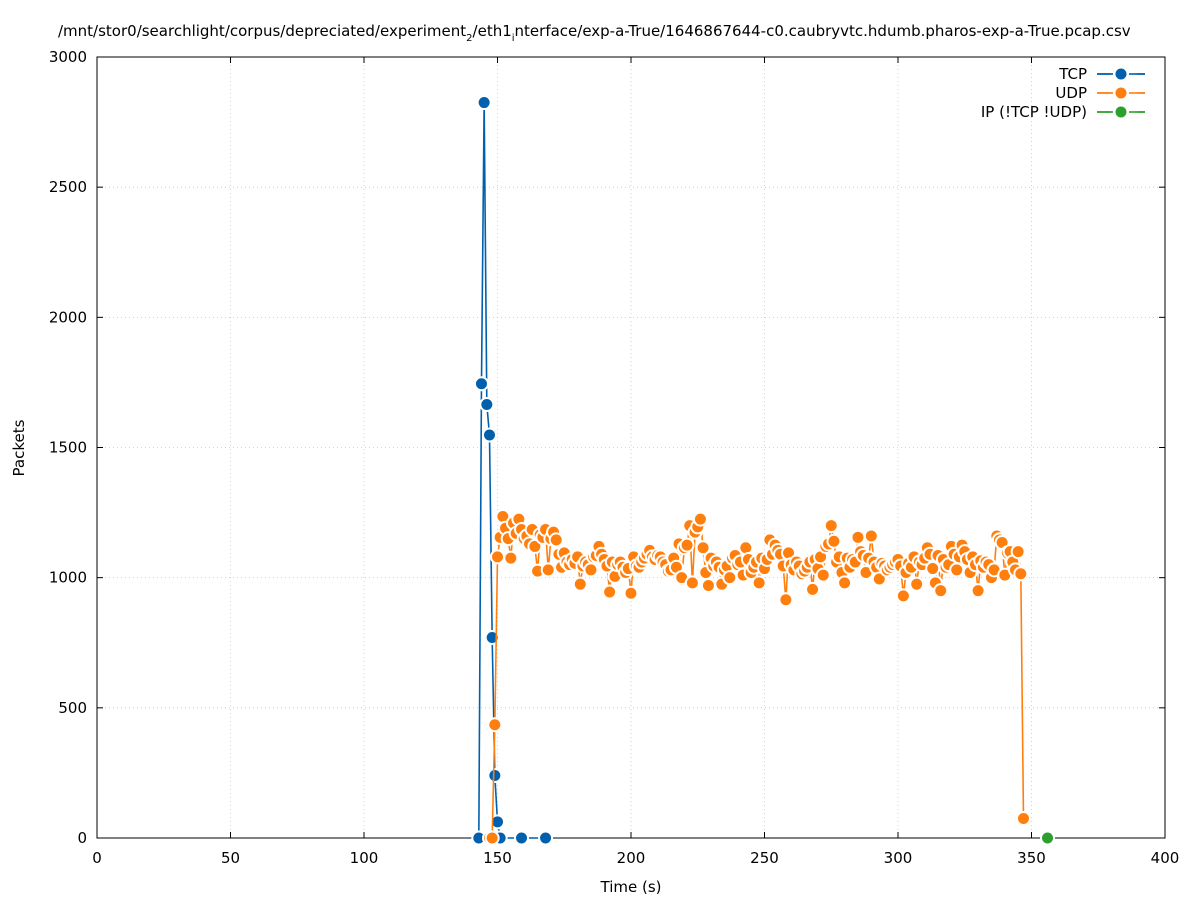 This screenshot has width=1197, height=900. What do you see at coordinates (1165, 858) in the screenshot?
I see `x-tick-label: 400` at bounding box center [1165, 858].